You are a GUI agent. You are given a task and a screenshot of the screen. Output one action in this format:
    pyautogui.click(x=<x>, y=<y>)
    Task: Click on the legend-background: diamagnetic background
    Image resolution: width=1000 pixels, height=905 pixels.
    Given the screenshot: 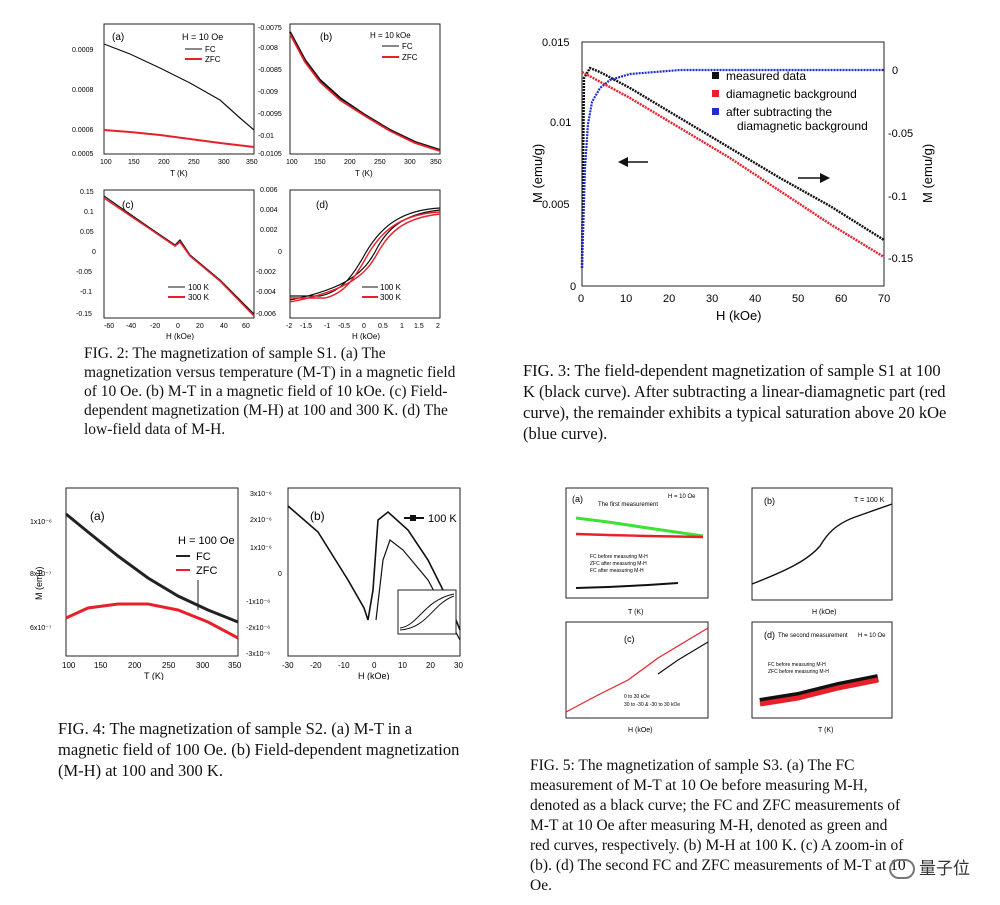 What is the action you would take?
    pyautogui.click(x=791, y=94)
    